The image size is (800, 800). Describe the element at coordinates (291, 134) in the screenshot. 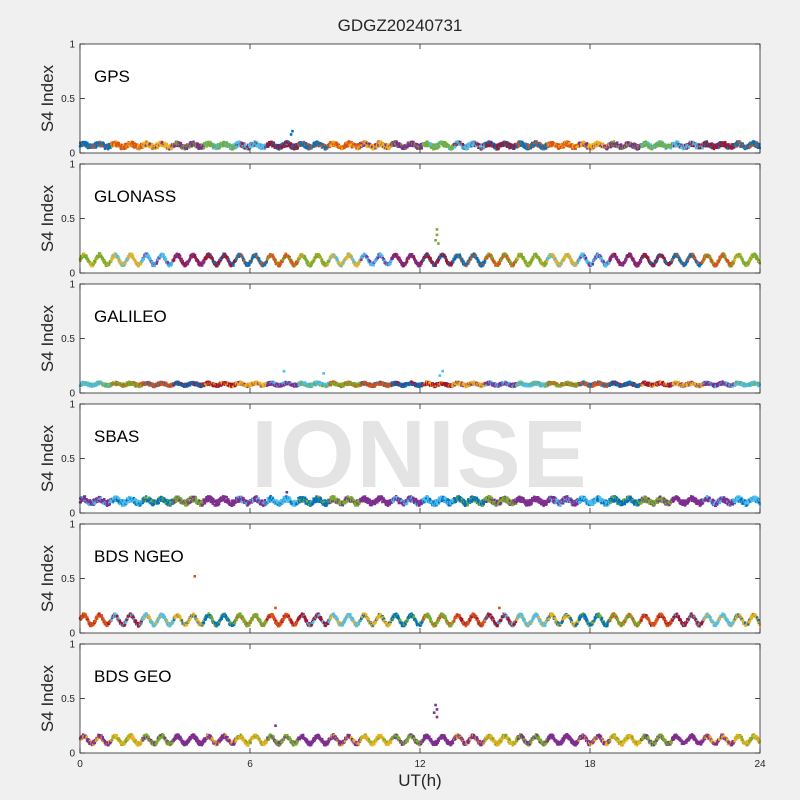

I see `outlier-point` at that location.